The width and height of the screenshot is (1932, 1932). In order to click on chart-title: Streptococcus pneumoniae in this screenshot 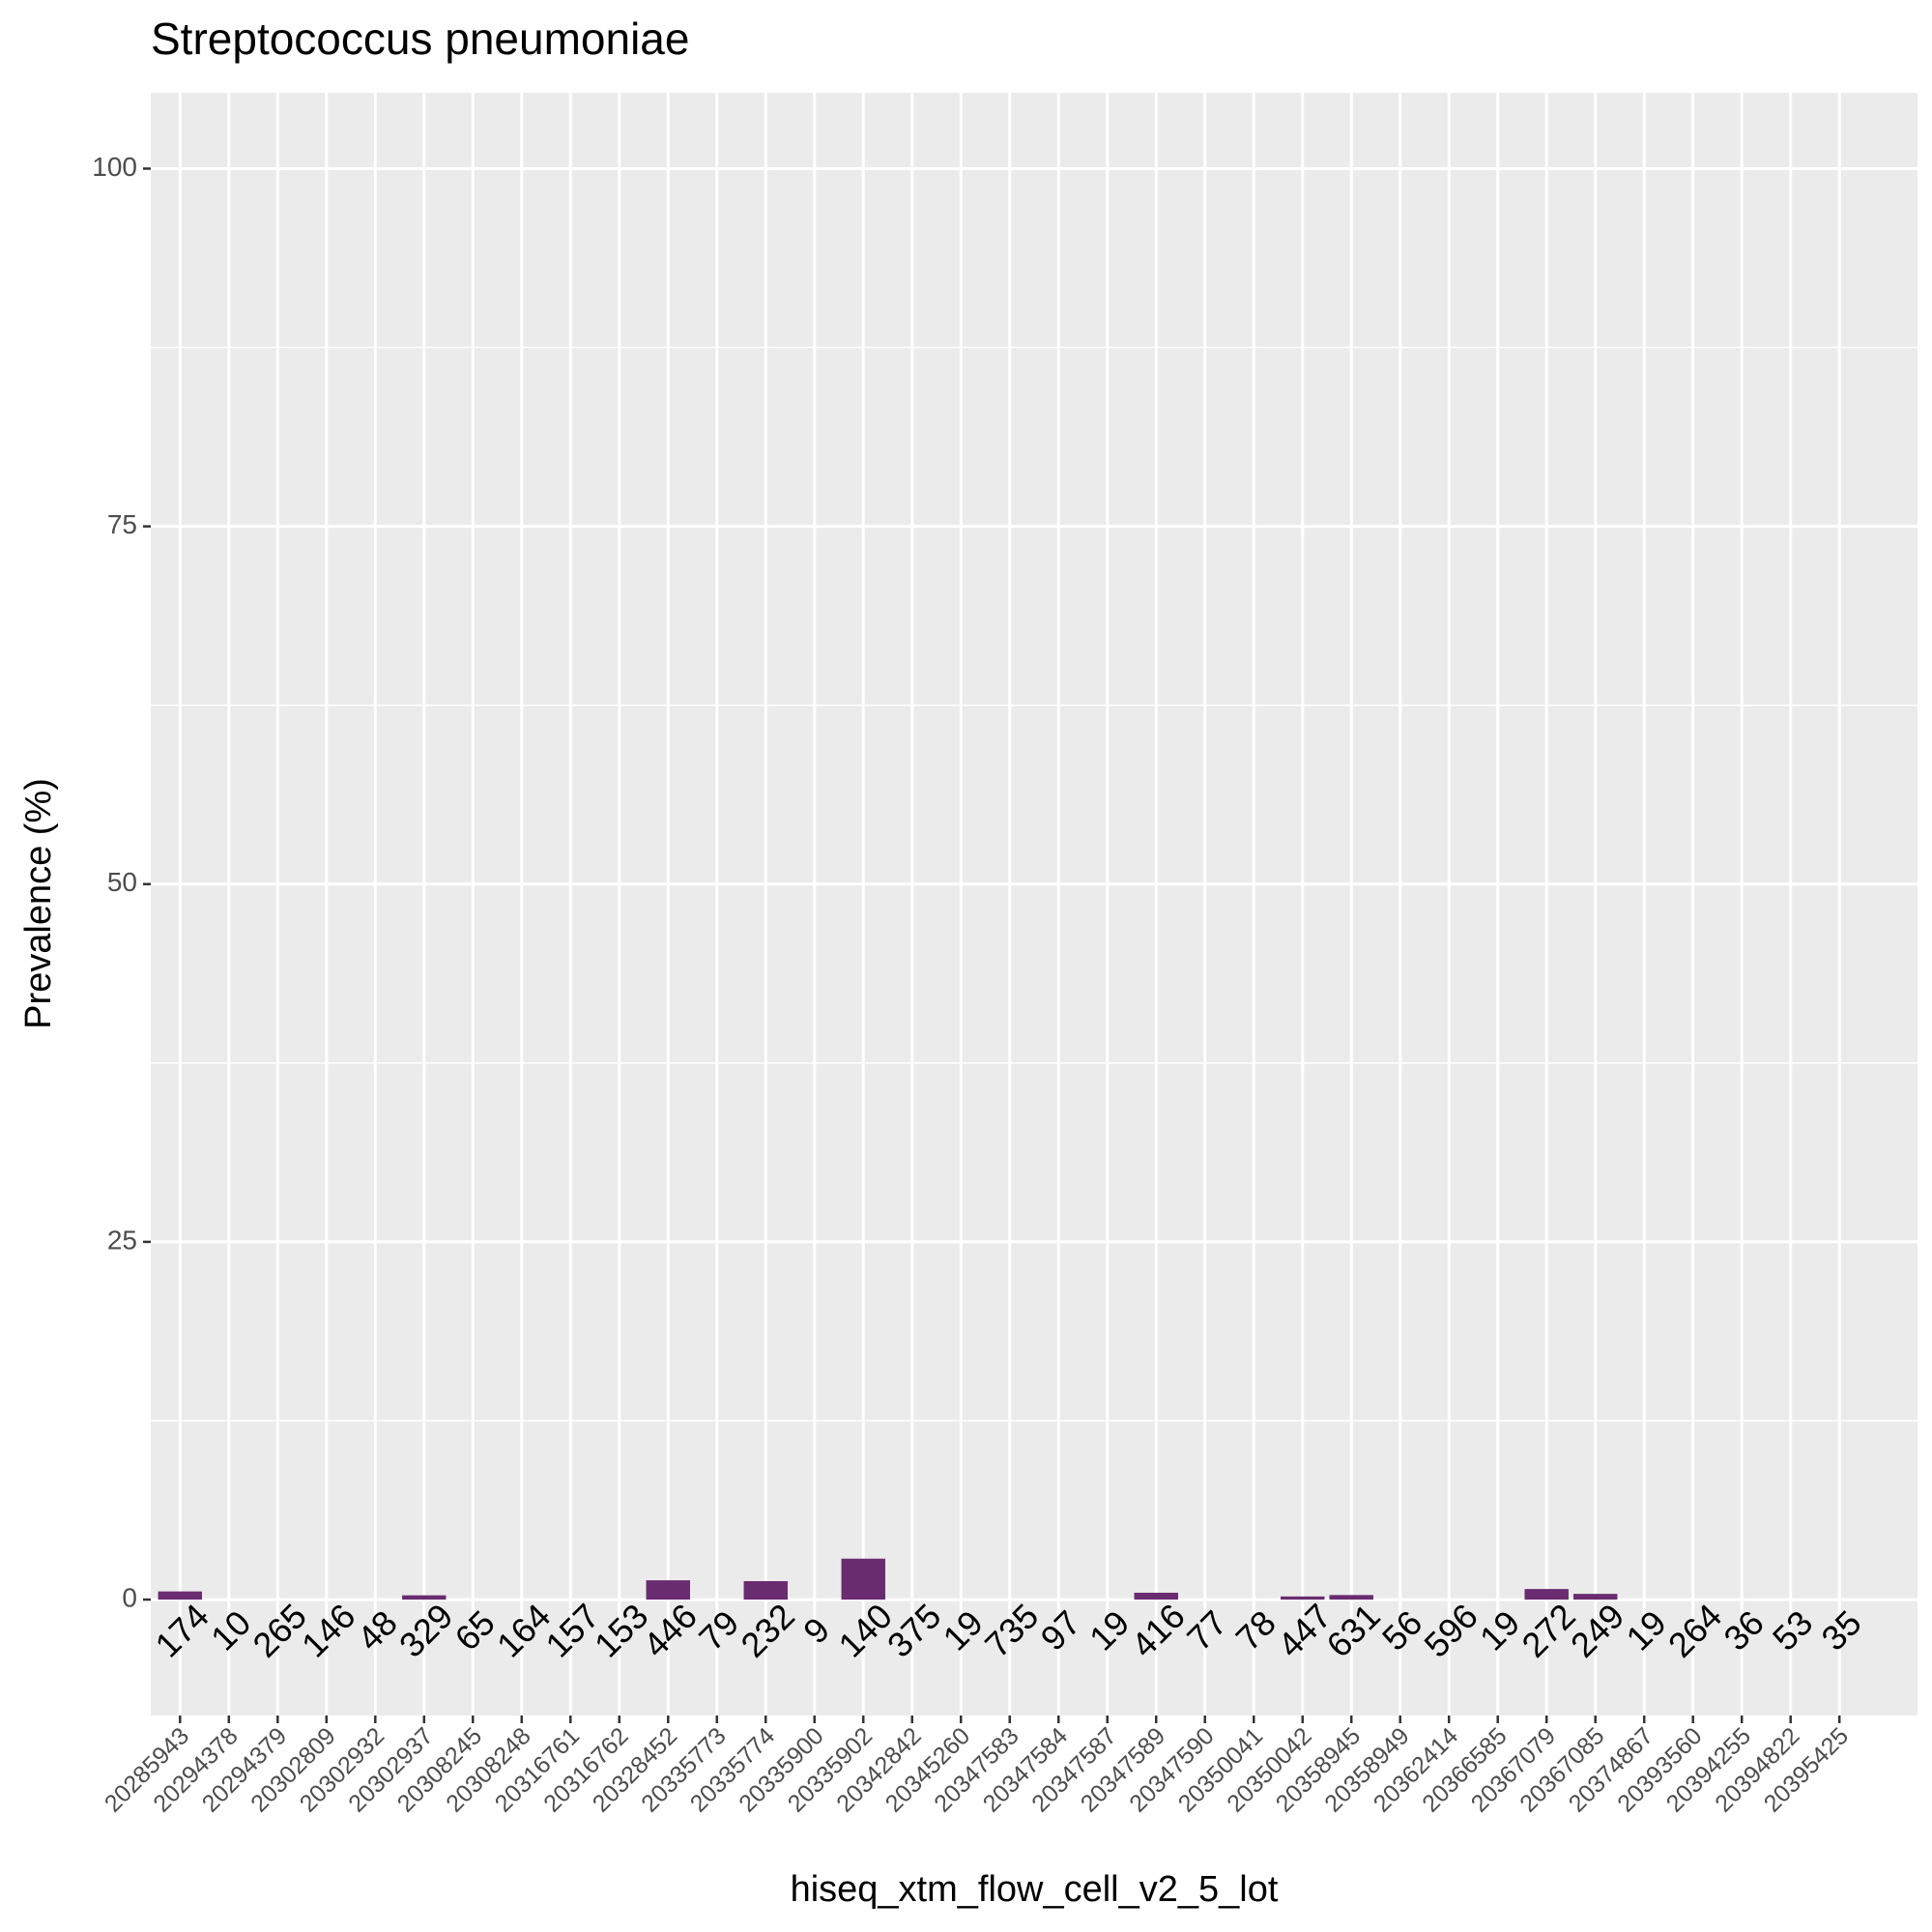, I will do `click(420, 39)`.